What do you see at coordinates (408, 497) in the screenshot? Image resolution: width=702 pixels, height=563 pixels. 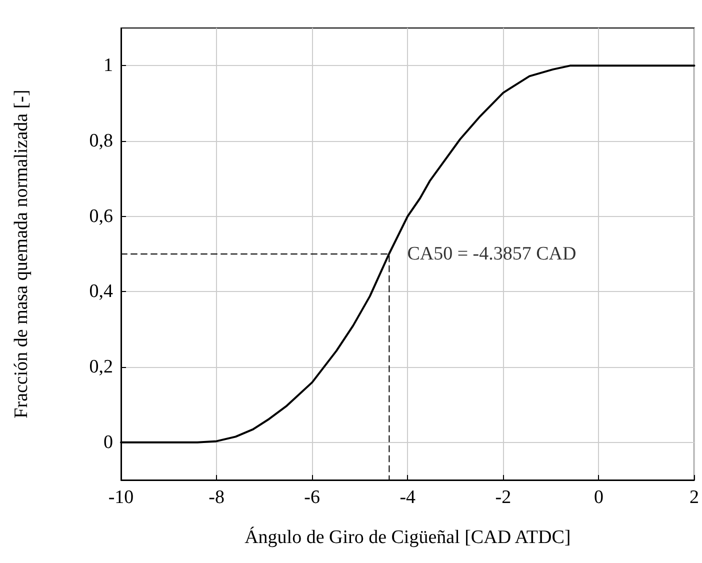 I see `x-tick-label: -4` at bounding box center [408, 497].